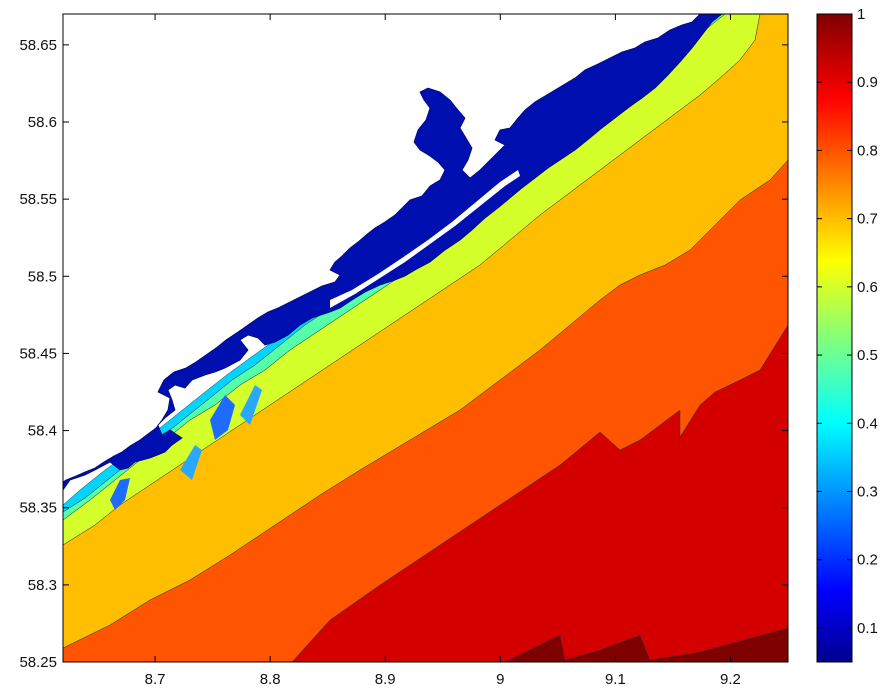  What do you see at coordinates (38, 199) in the screenshot?
I see `y-tick-label: 58.55` at bounding box center [38, 199].